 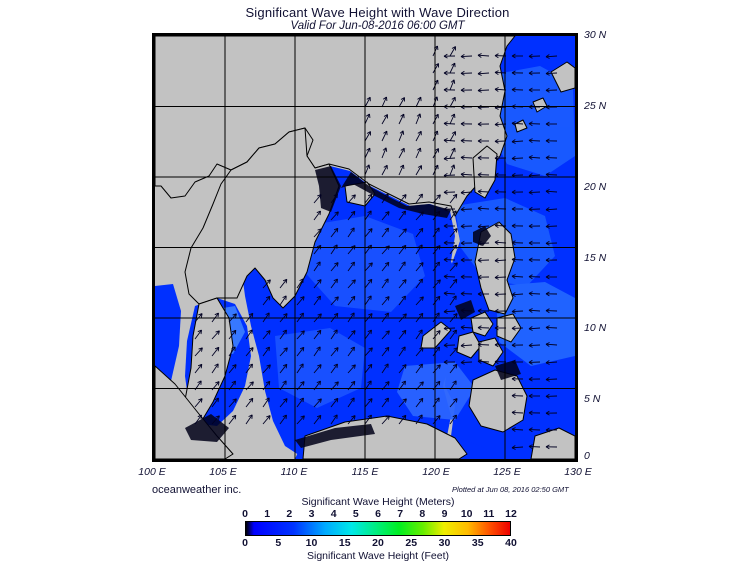 I want to click on lon-label-130e: 130 E, so click(x=578, y=472).